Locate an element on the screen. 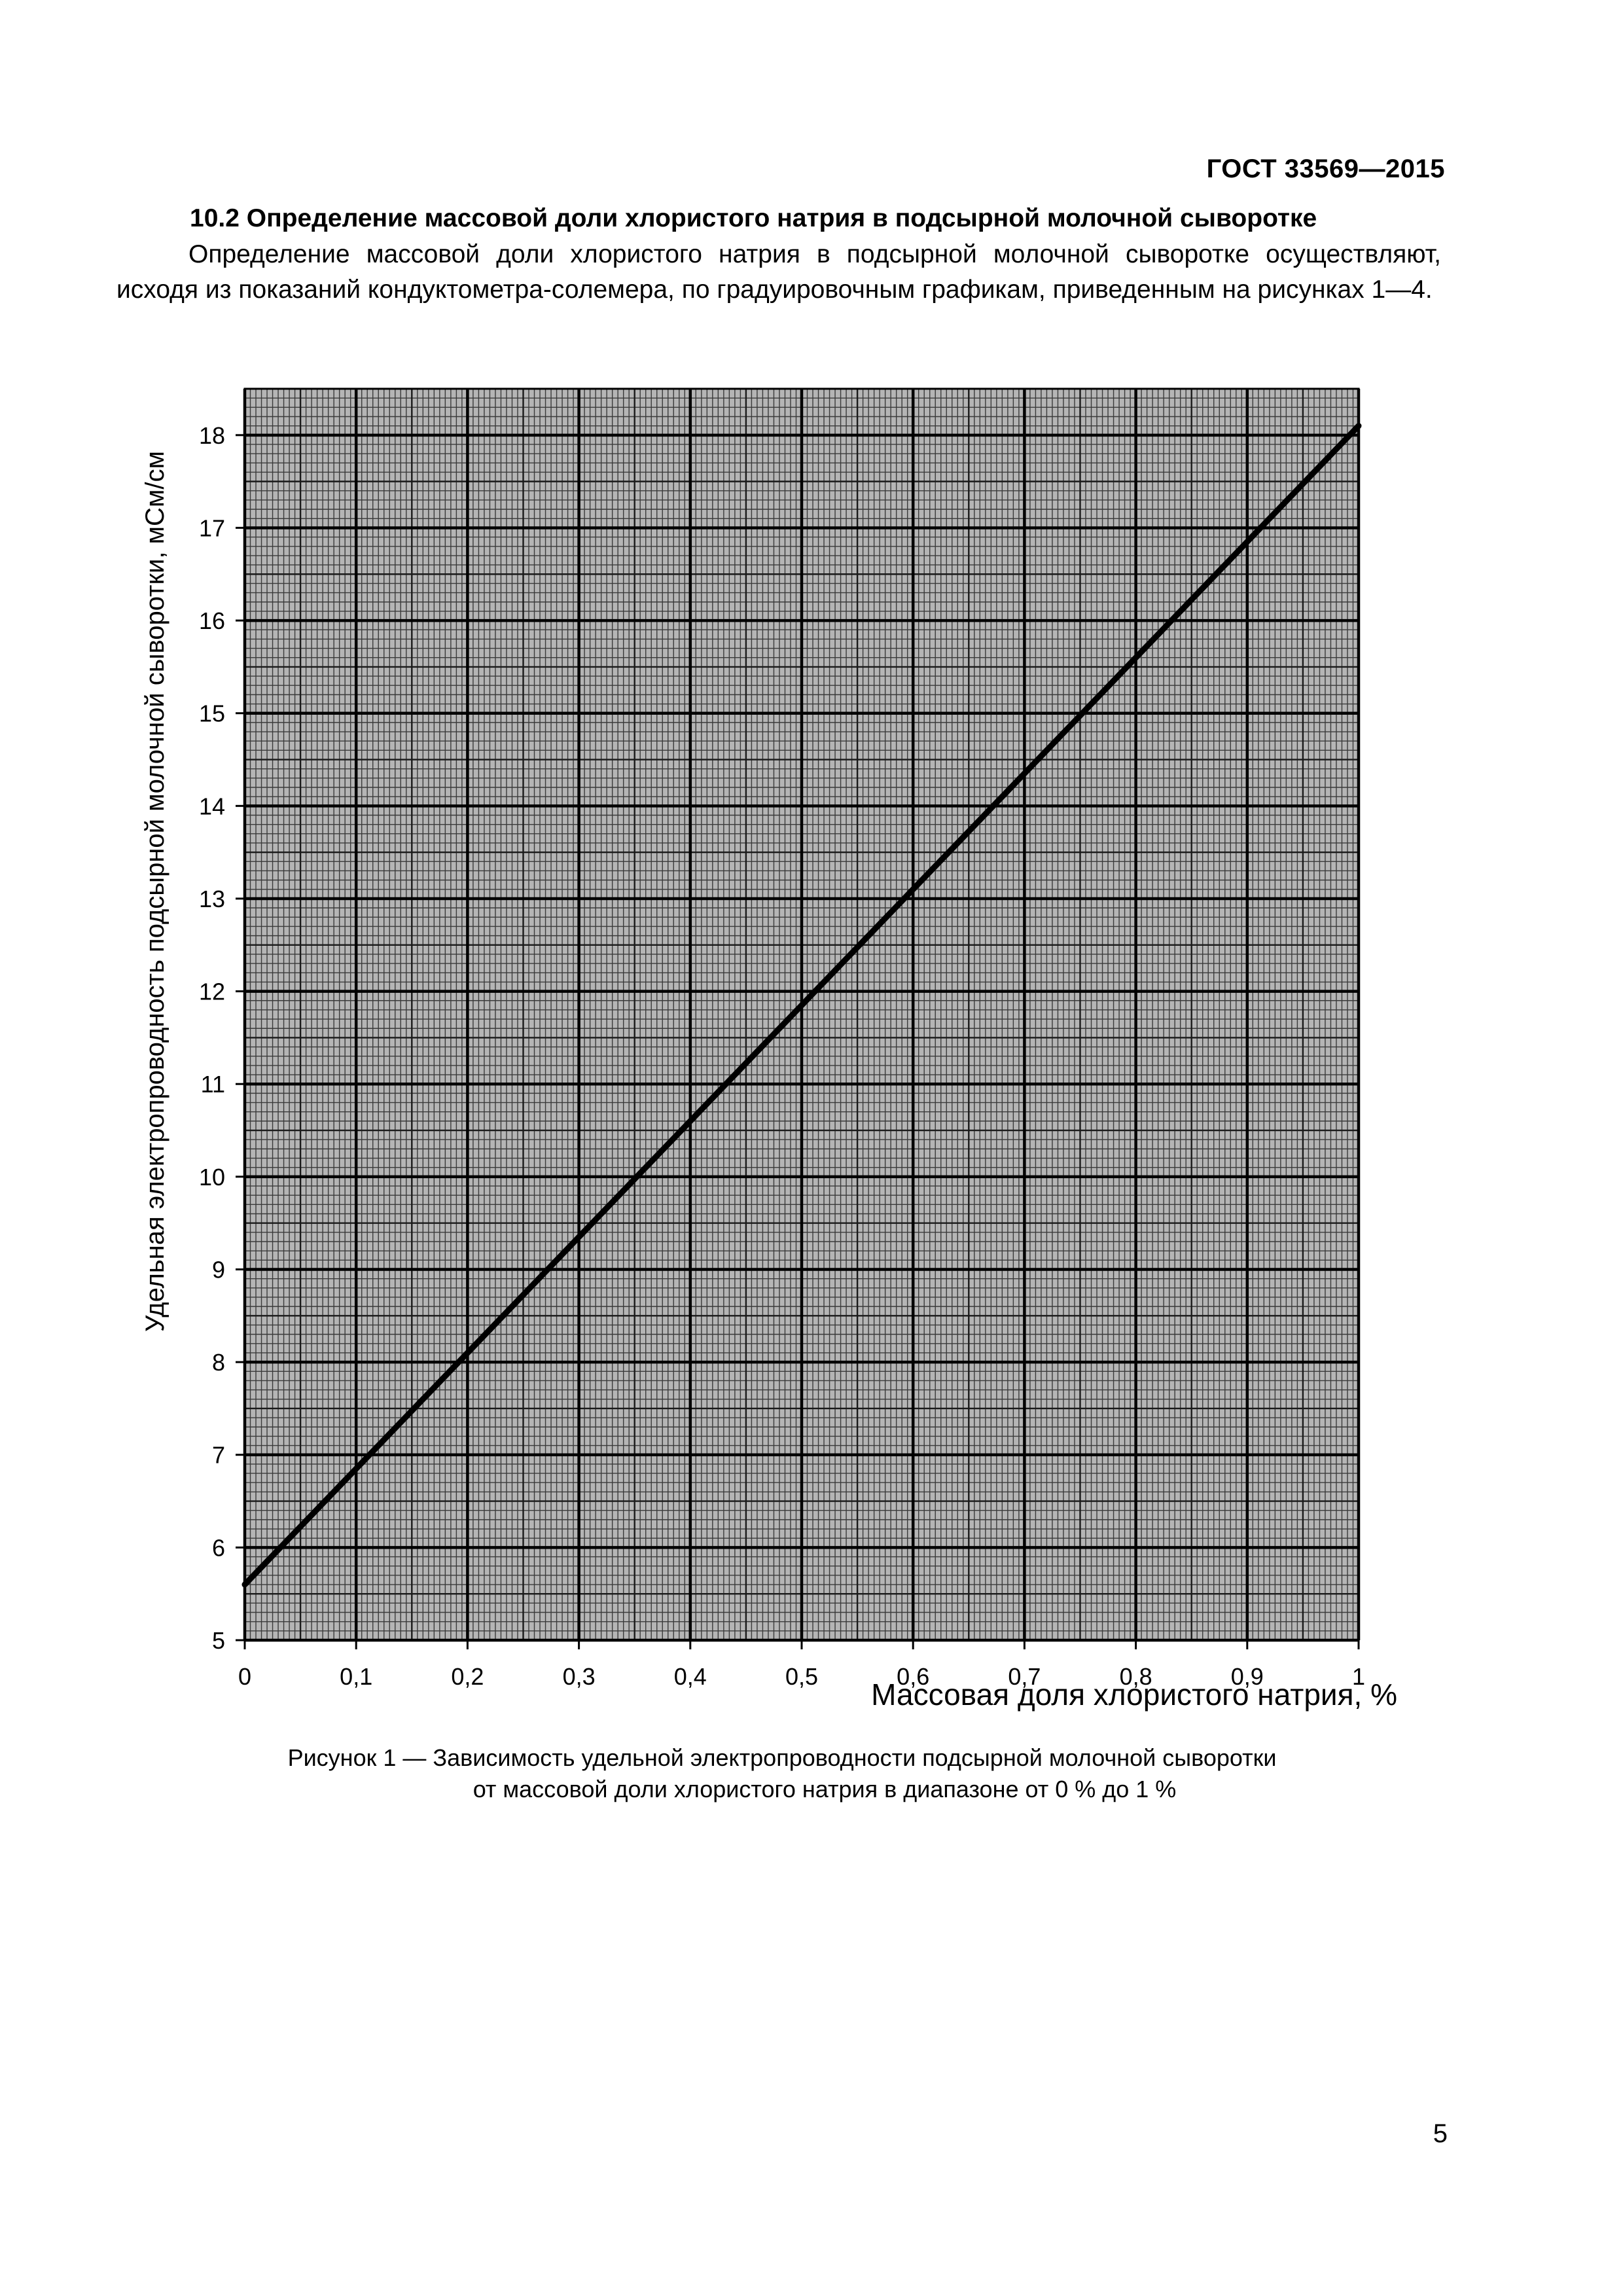 The width and height of the screenshot is (1623, 2296). y-tick-label: 17 is located at coordinates (212, 527).